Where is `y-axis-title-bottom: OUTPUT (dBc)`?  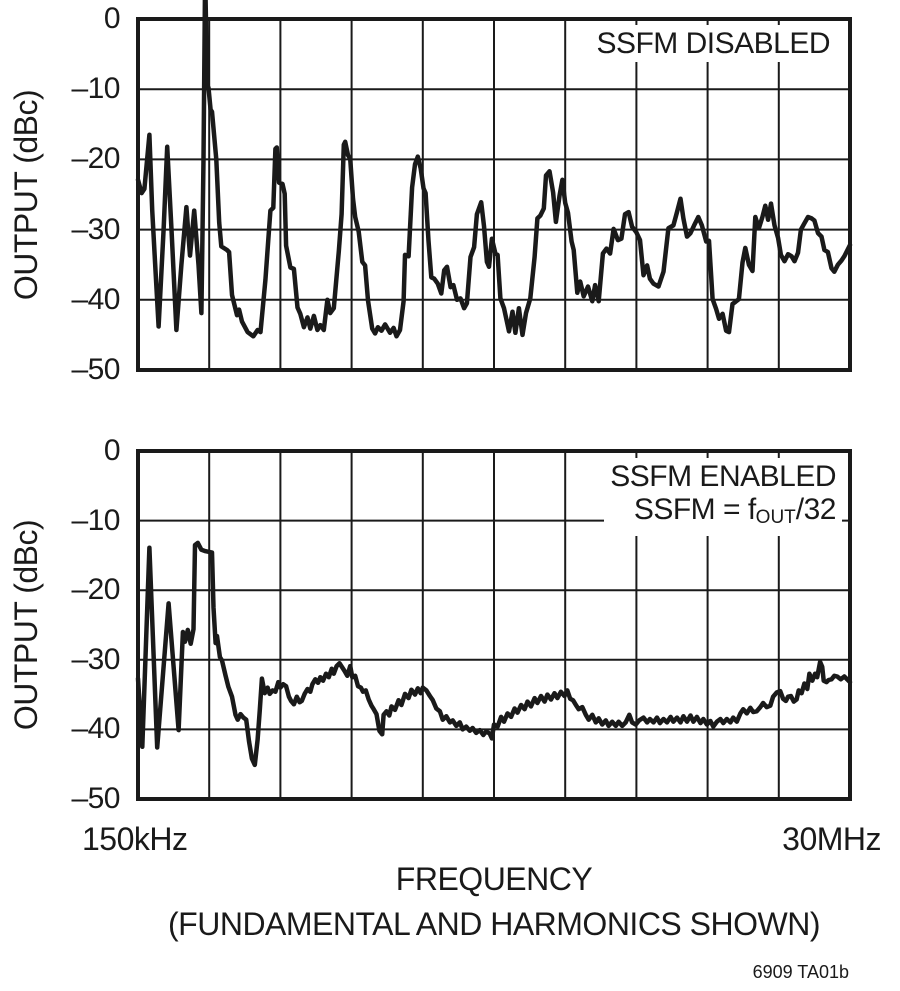 y-axis-title-bottom: OUTPUT (dBc) is located at coordinates (26, 625).